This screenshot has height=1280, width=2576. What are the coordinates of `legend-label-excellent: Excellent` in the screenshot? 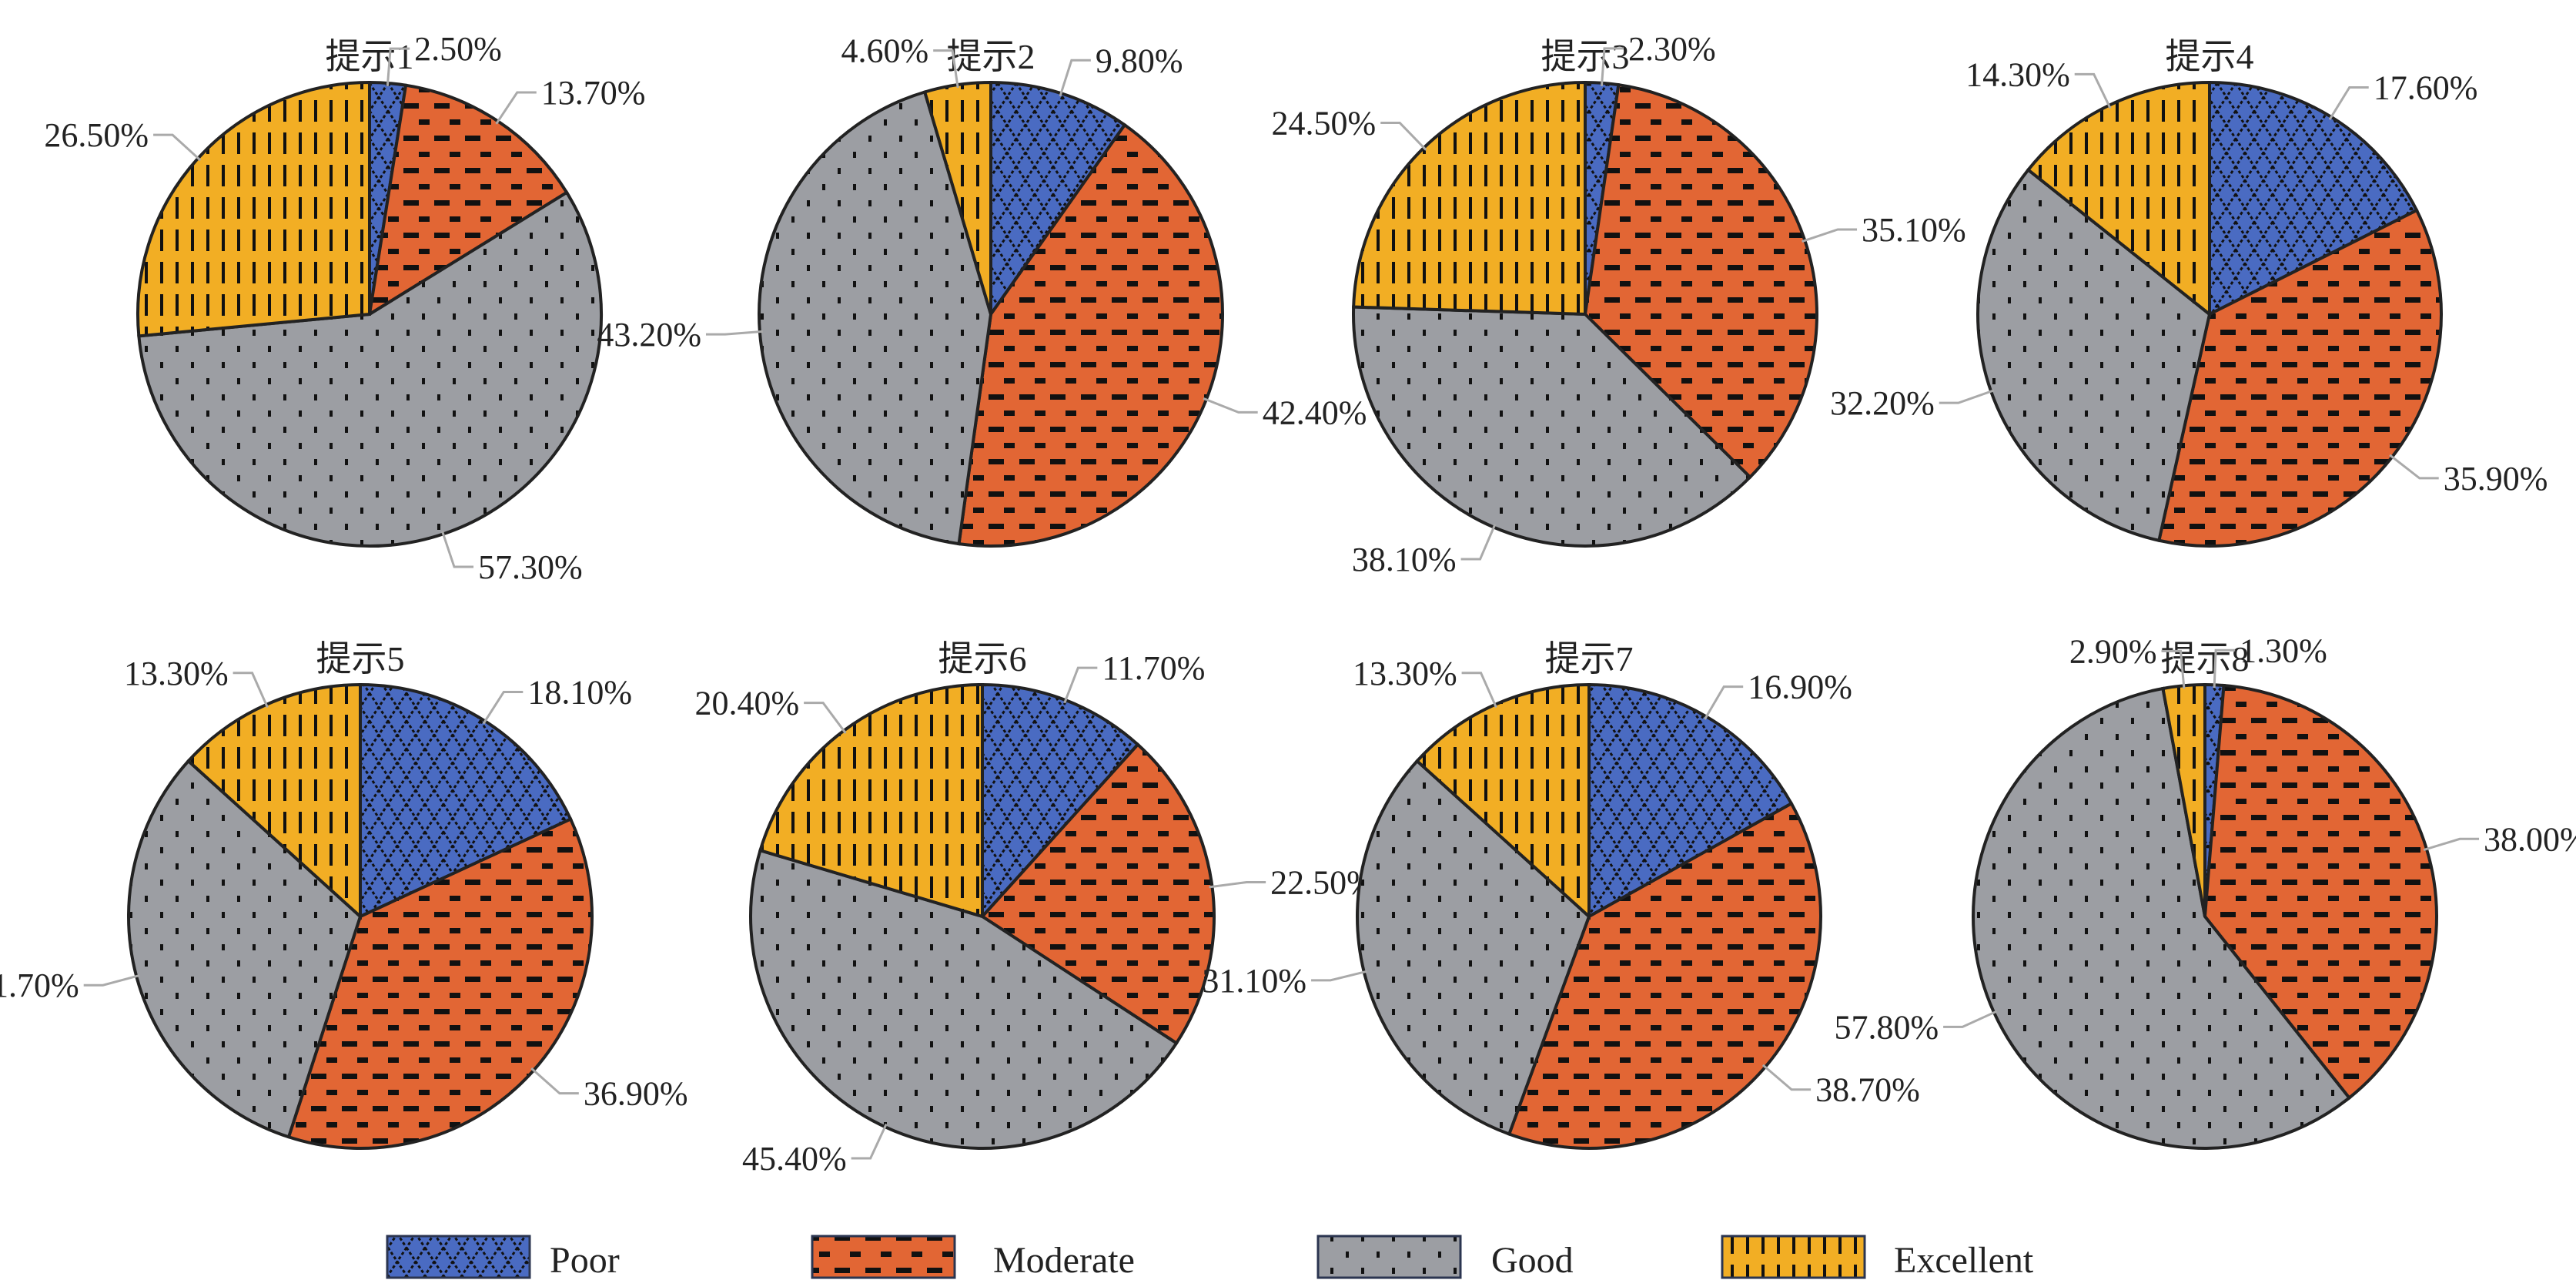 It's located at (1964, 1260).